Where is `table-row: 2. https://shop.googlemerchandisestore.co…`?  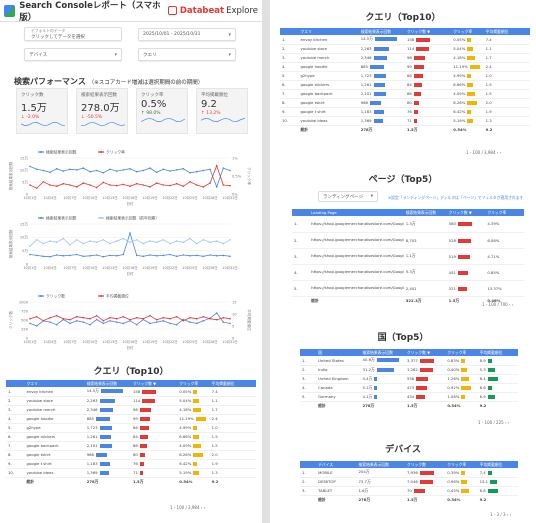
table-row: 2. https://shop.googlemerchandisestore.co… is located at coordinates (408, 240).